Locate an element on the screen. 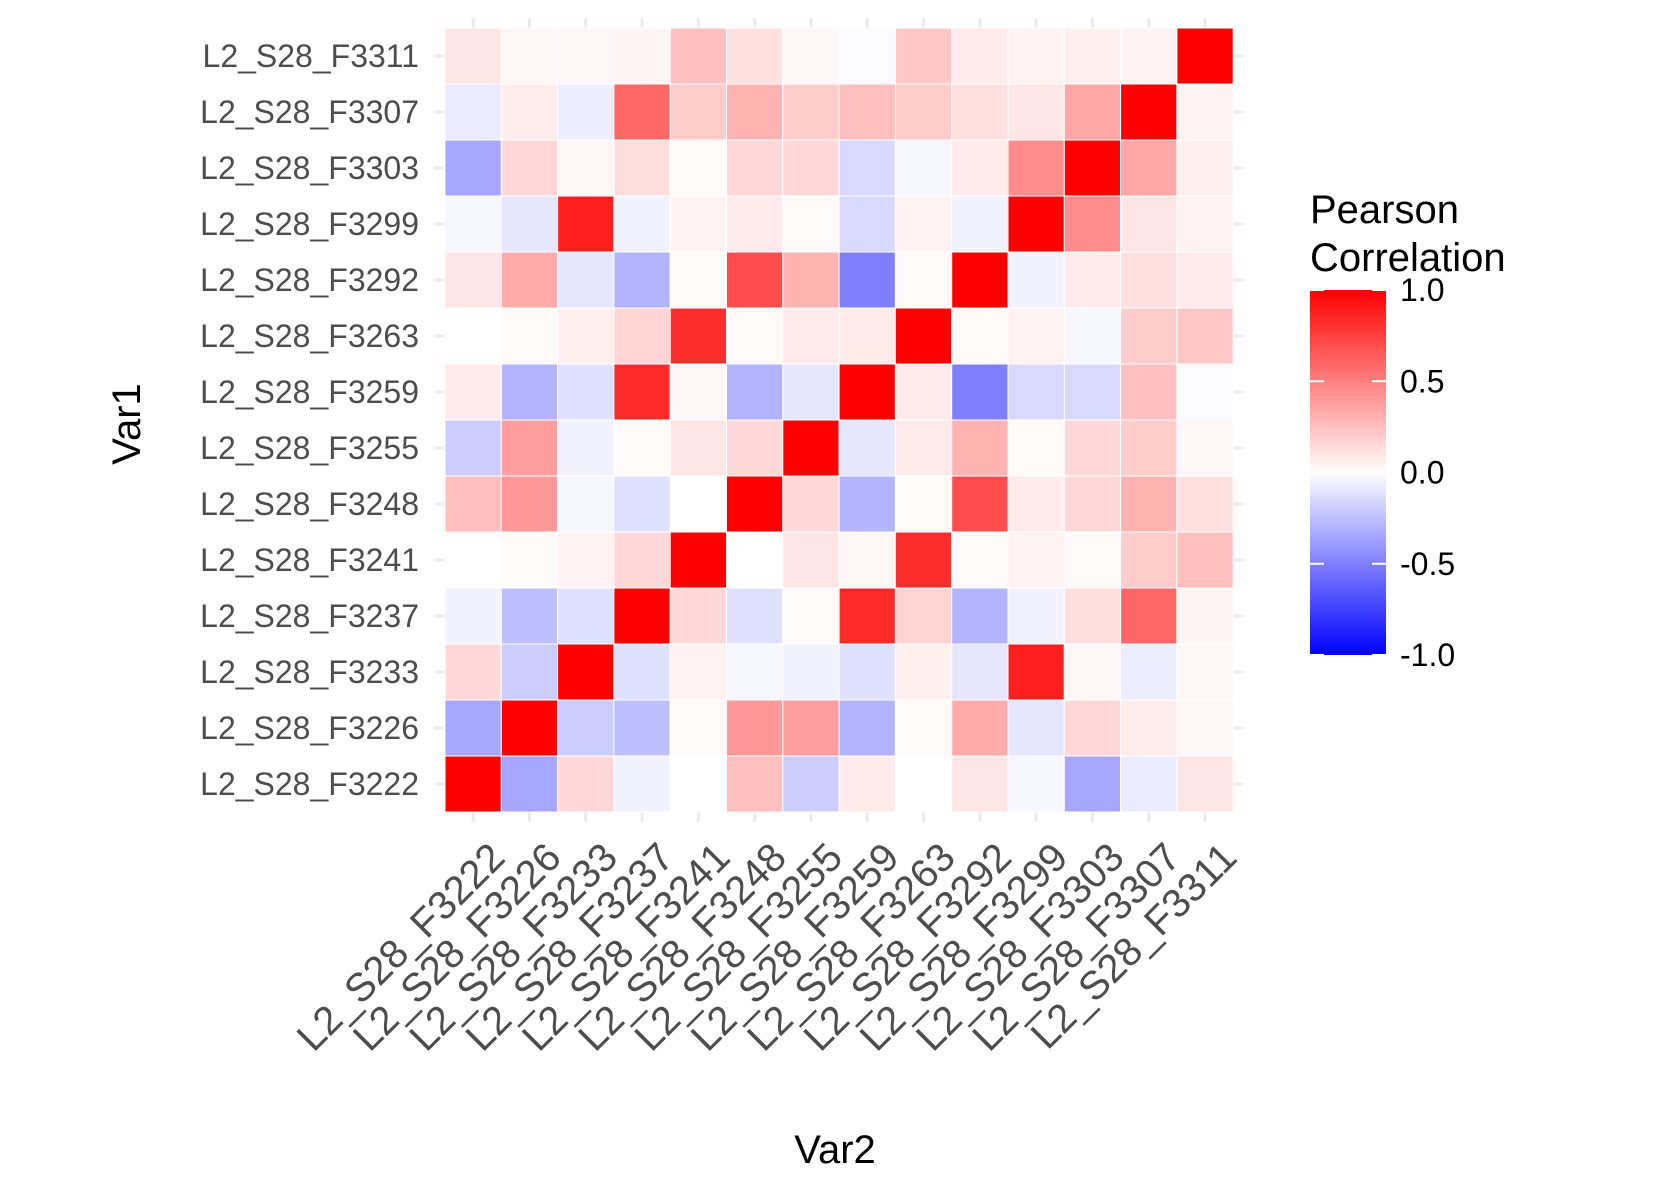  y-axis-title: Var1 is located at coordinates (127, 424).